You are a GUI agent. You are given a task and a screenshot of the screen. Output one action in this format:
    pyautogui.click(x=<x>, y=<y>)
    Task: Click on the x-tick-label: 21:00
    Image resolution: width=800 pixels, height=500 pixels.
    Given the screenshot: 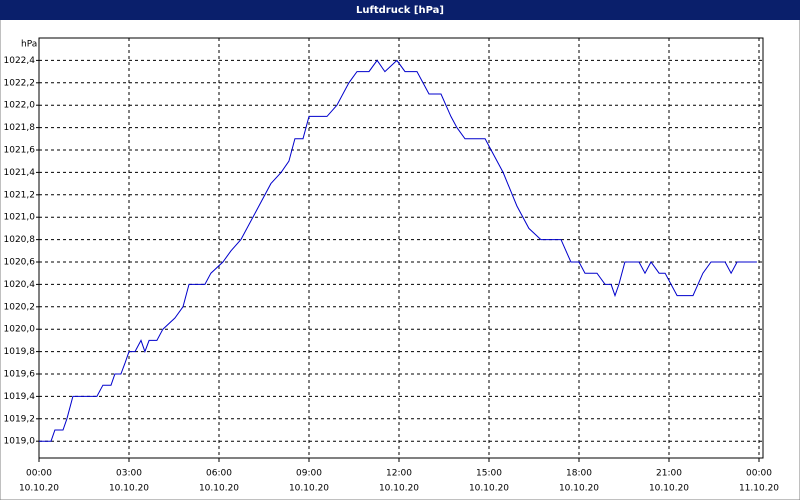 What is the action you would take?
    pyautogui.click(x=669, y=474)
    